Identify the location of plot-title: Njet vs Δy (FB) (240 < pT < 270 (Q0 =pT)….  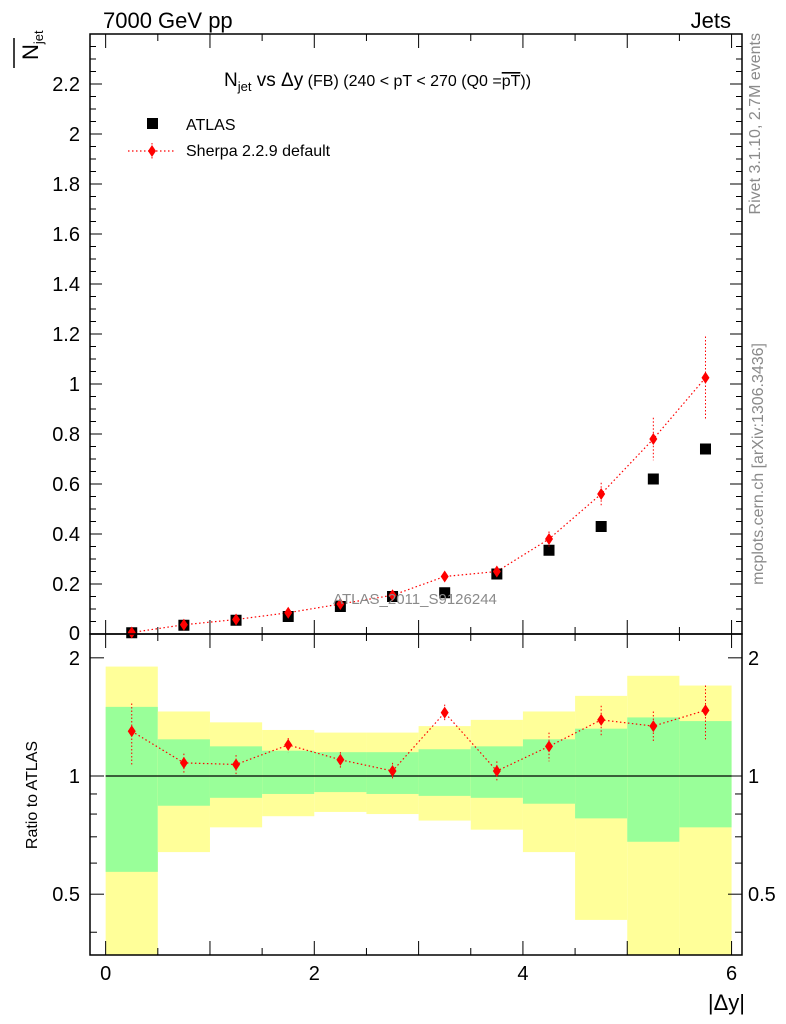
(377, 82).